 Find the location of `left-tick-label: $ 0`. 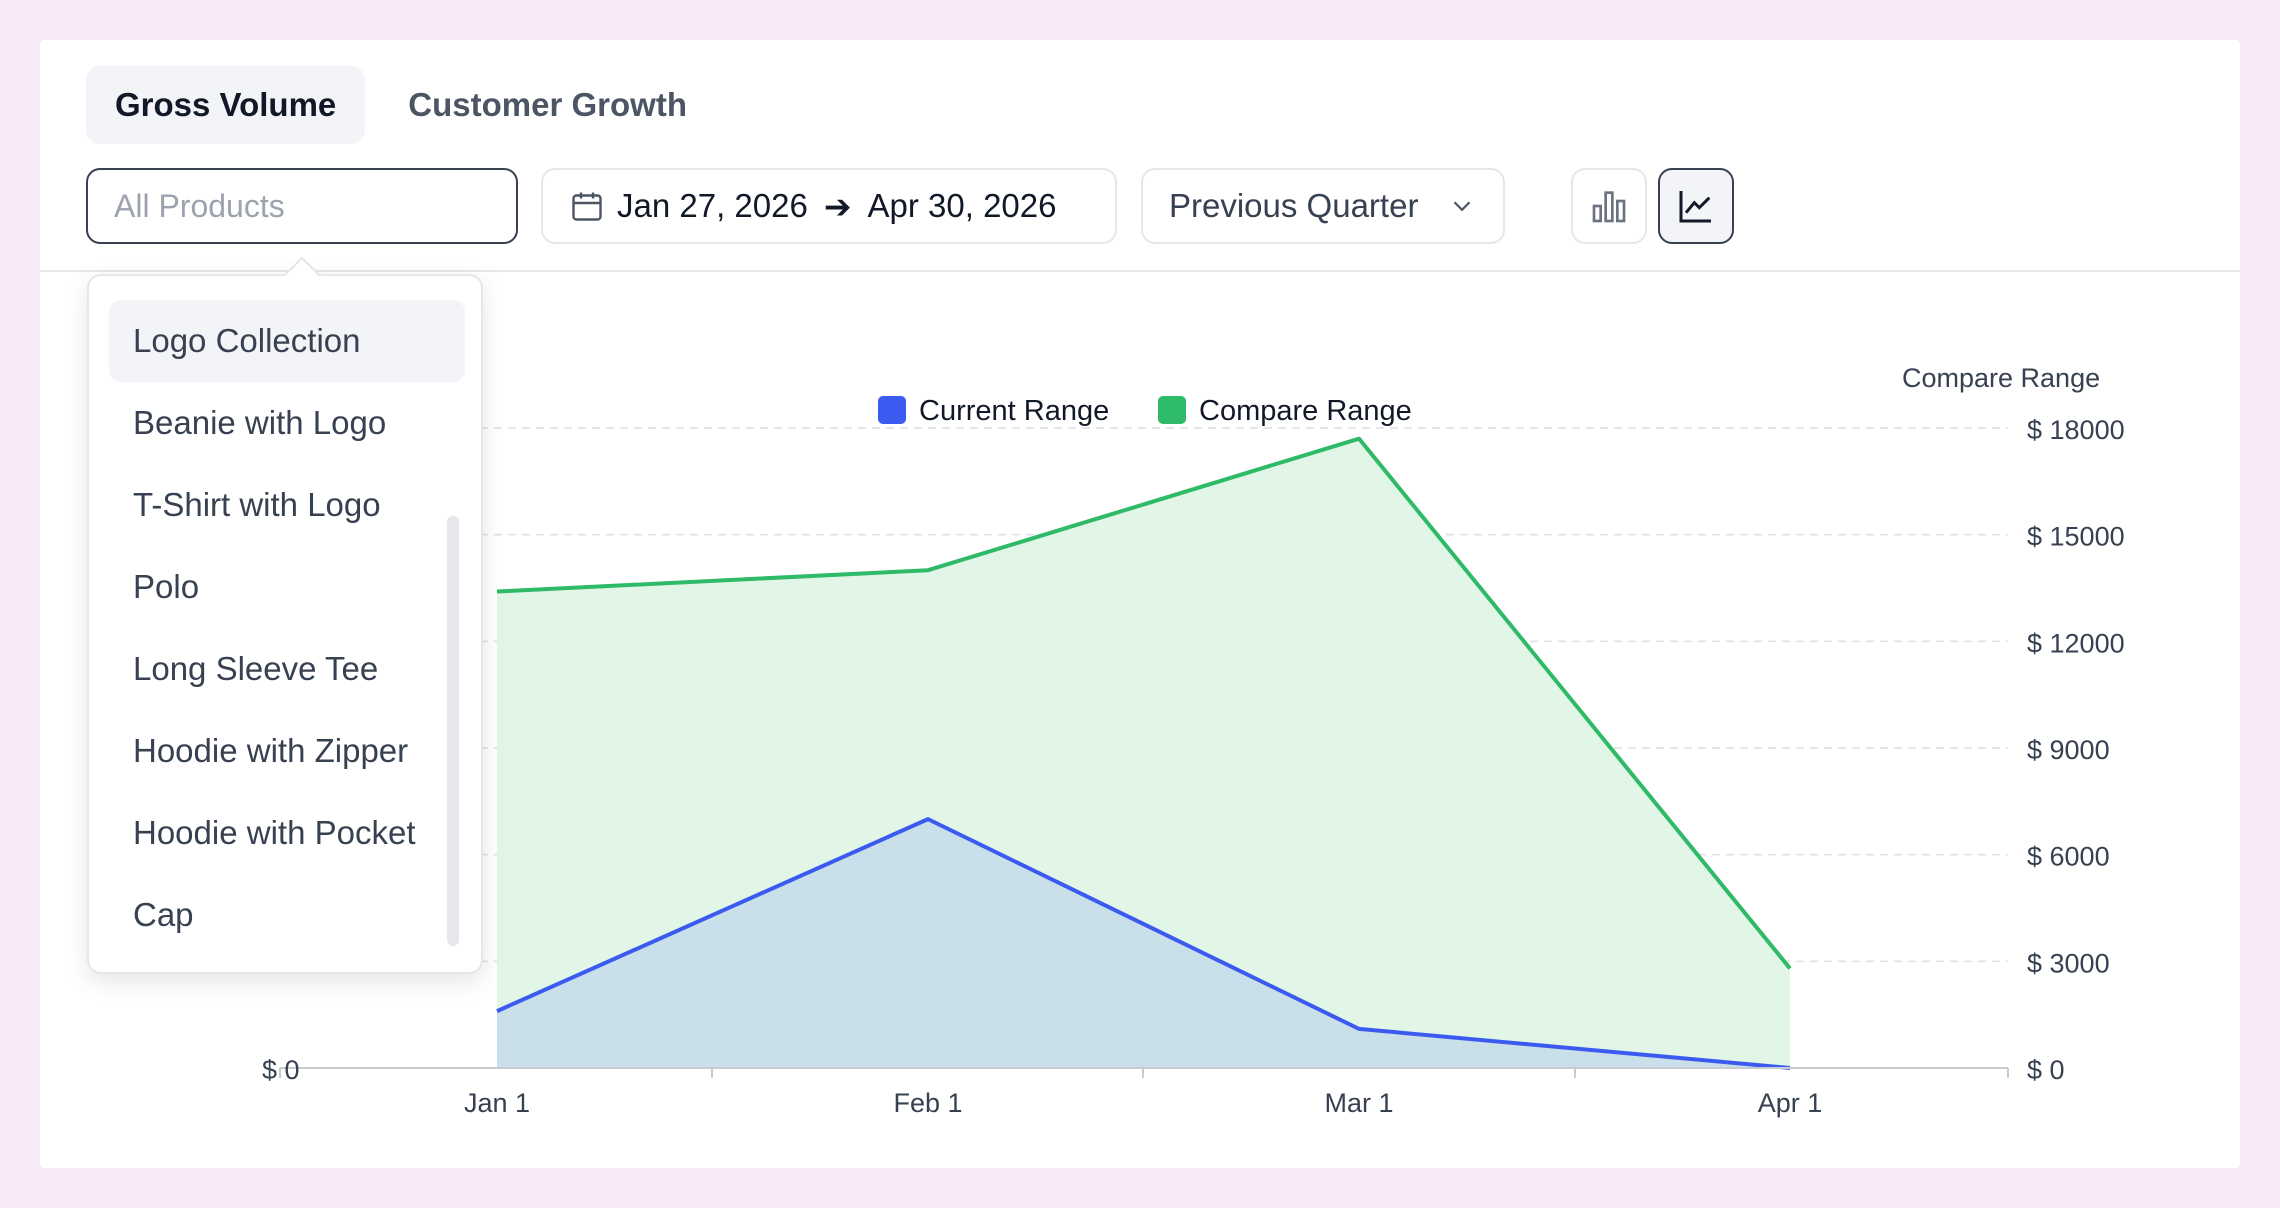

left-tick-label: $ 0 is located at coordinates (281, 1070).